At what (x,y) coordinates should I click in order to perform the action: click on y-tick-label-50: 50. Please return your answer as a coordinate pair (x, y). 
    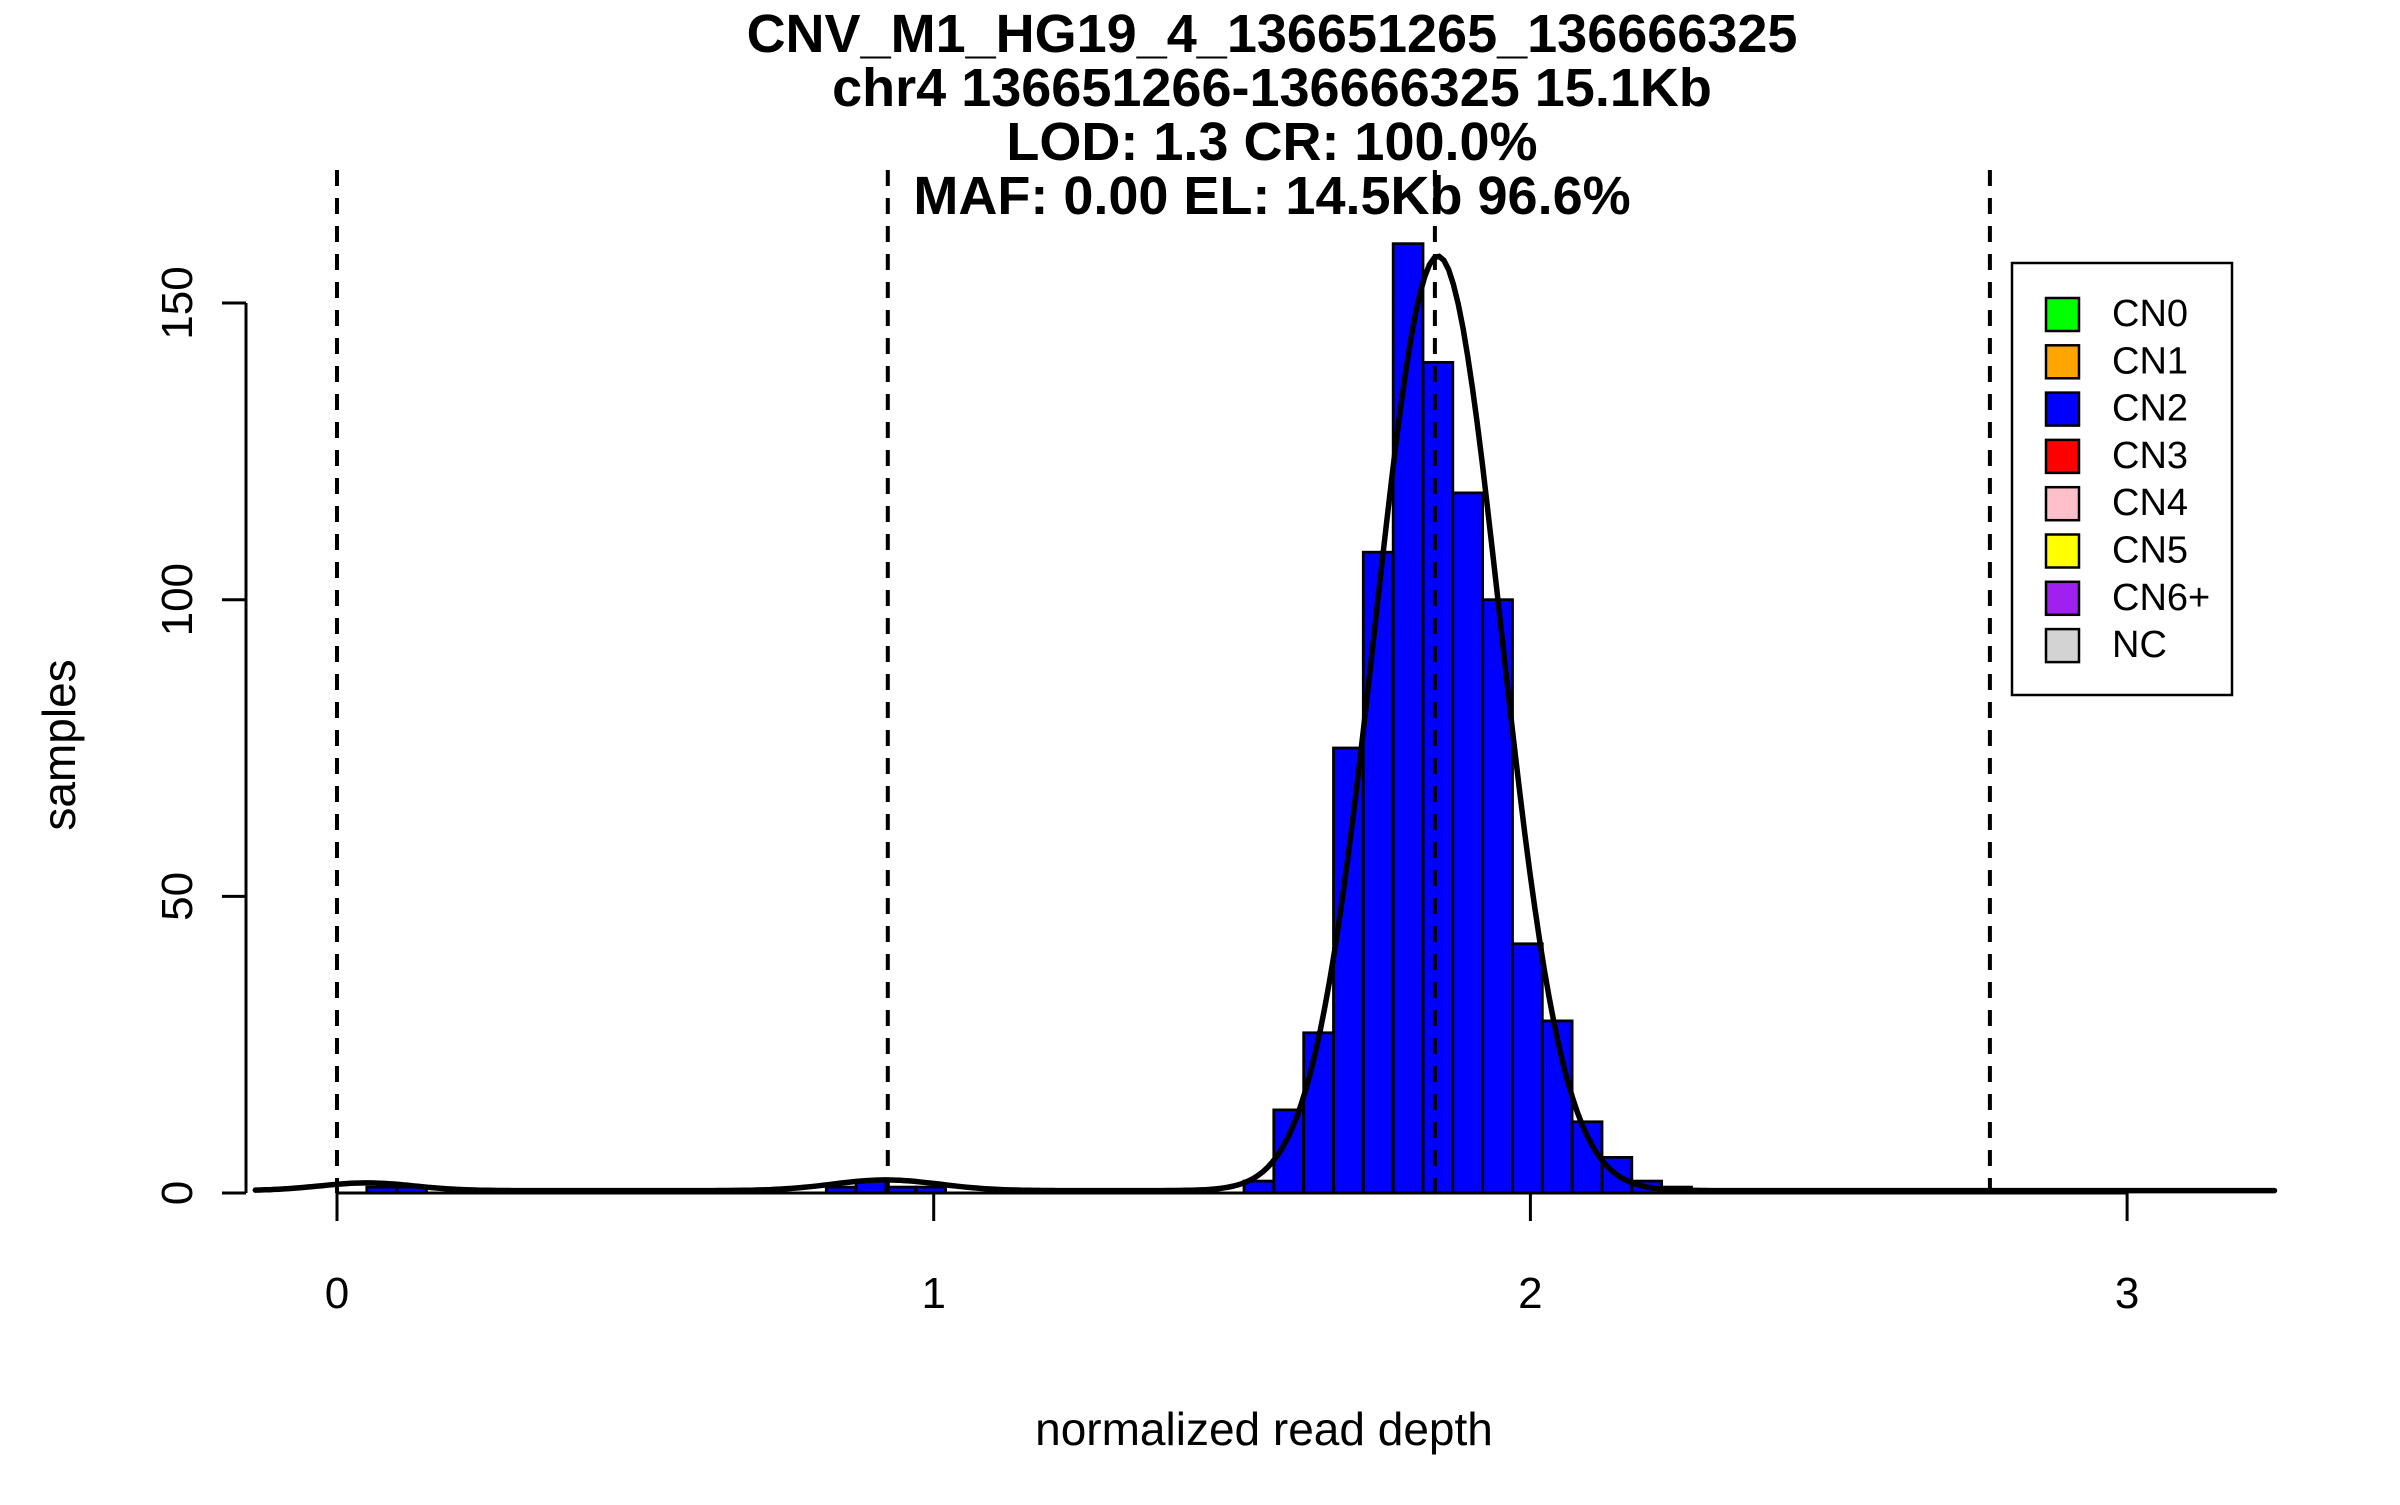
    Looking at the image, I should click on (177, 896).